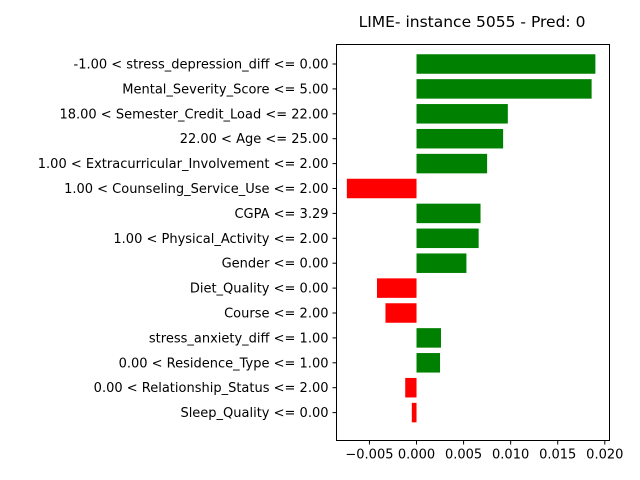 The image size is (640, 480). I want to click on y-tick-label-3: 22.00 < Age <= 25.00, so click(254, 139).